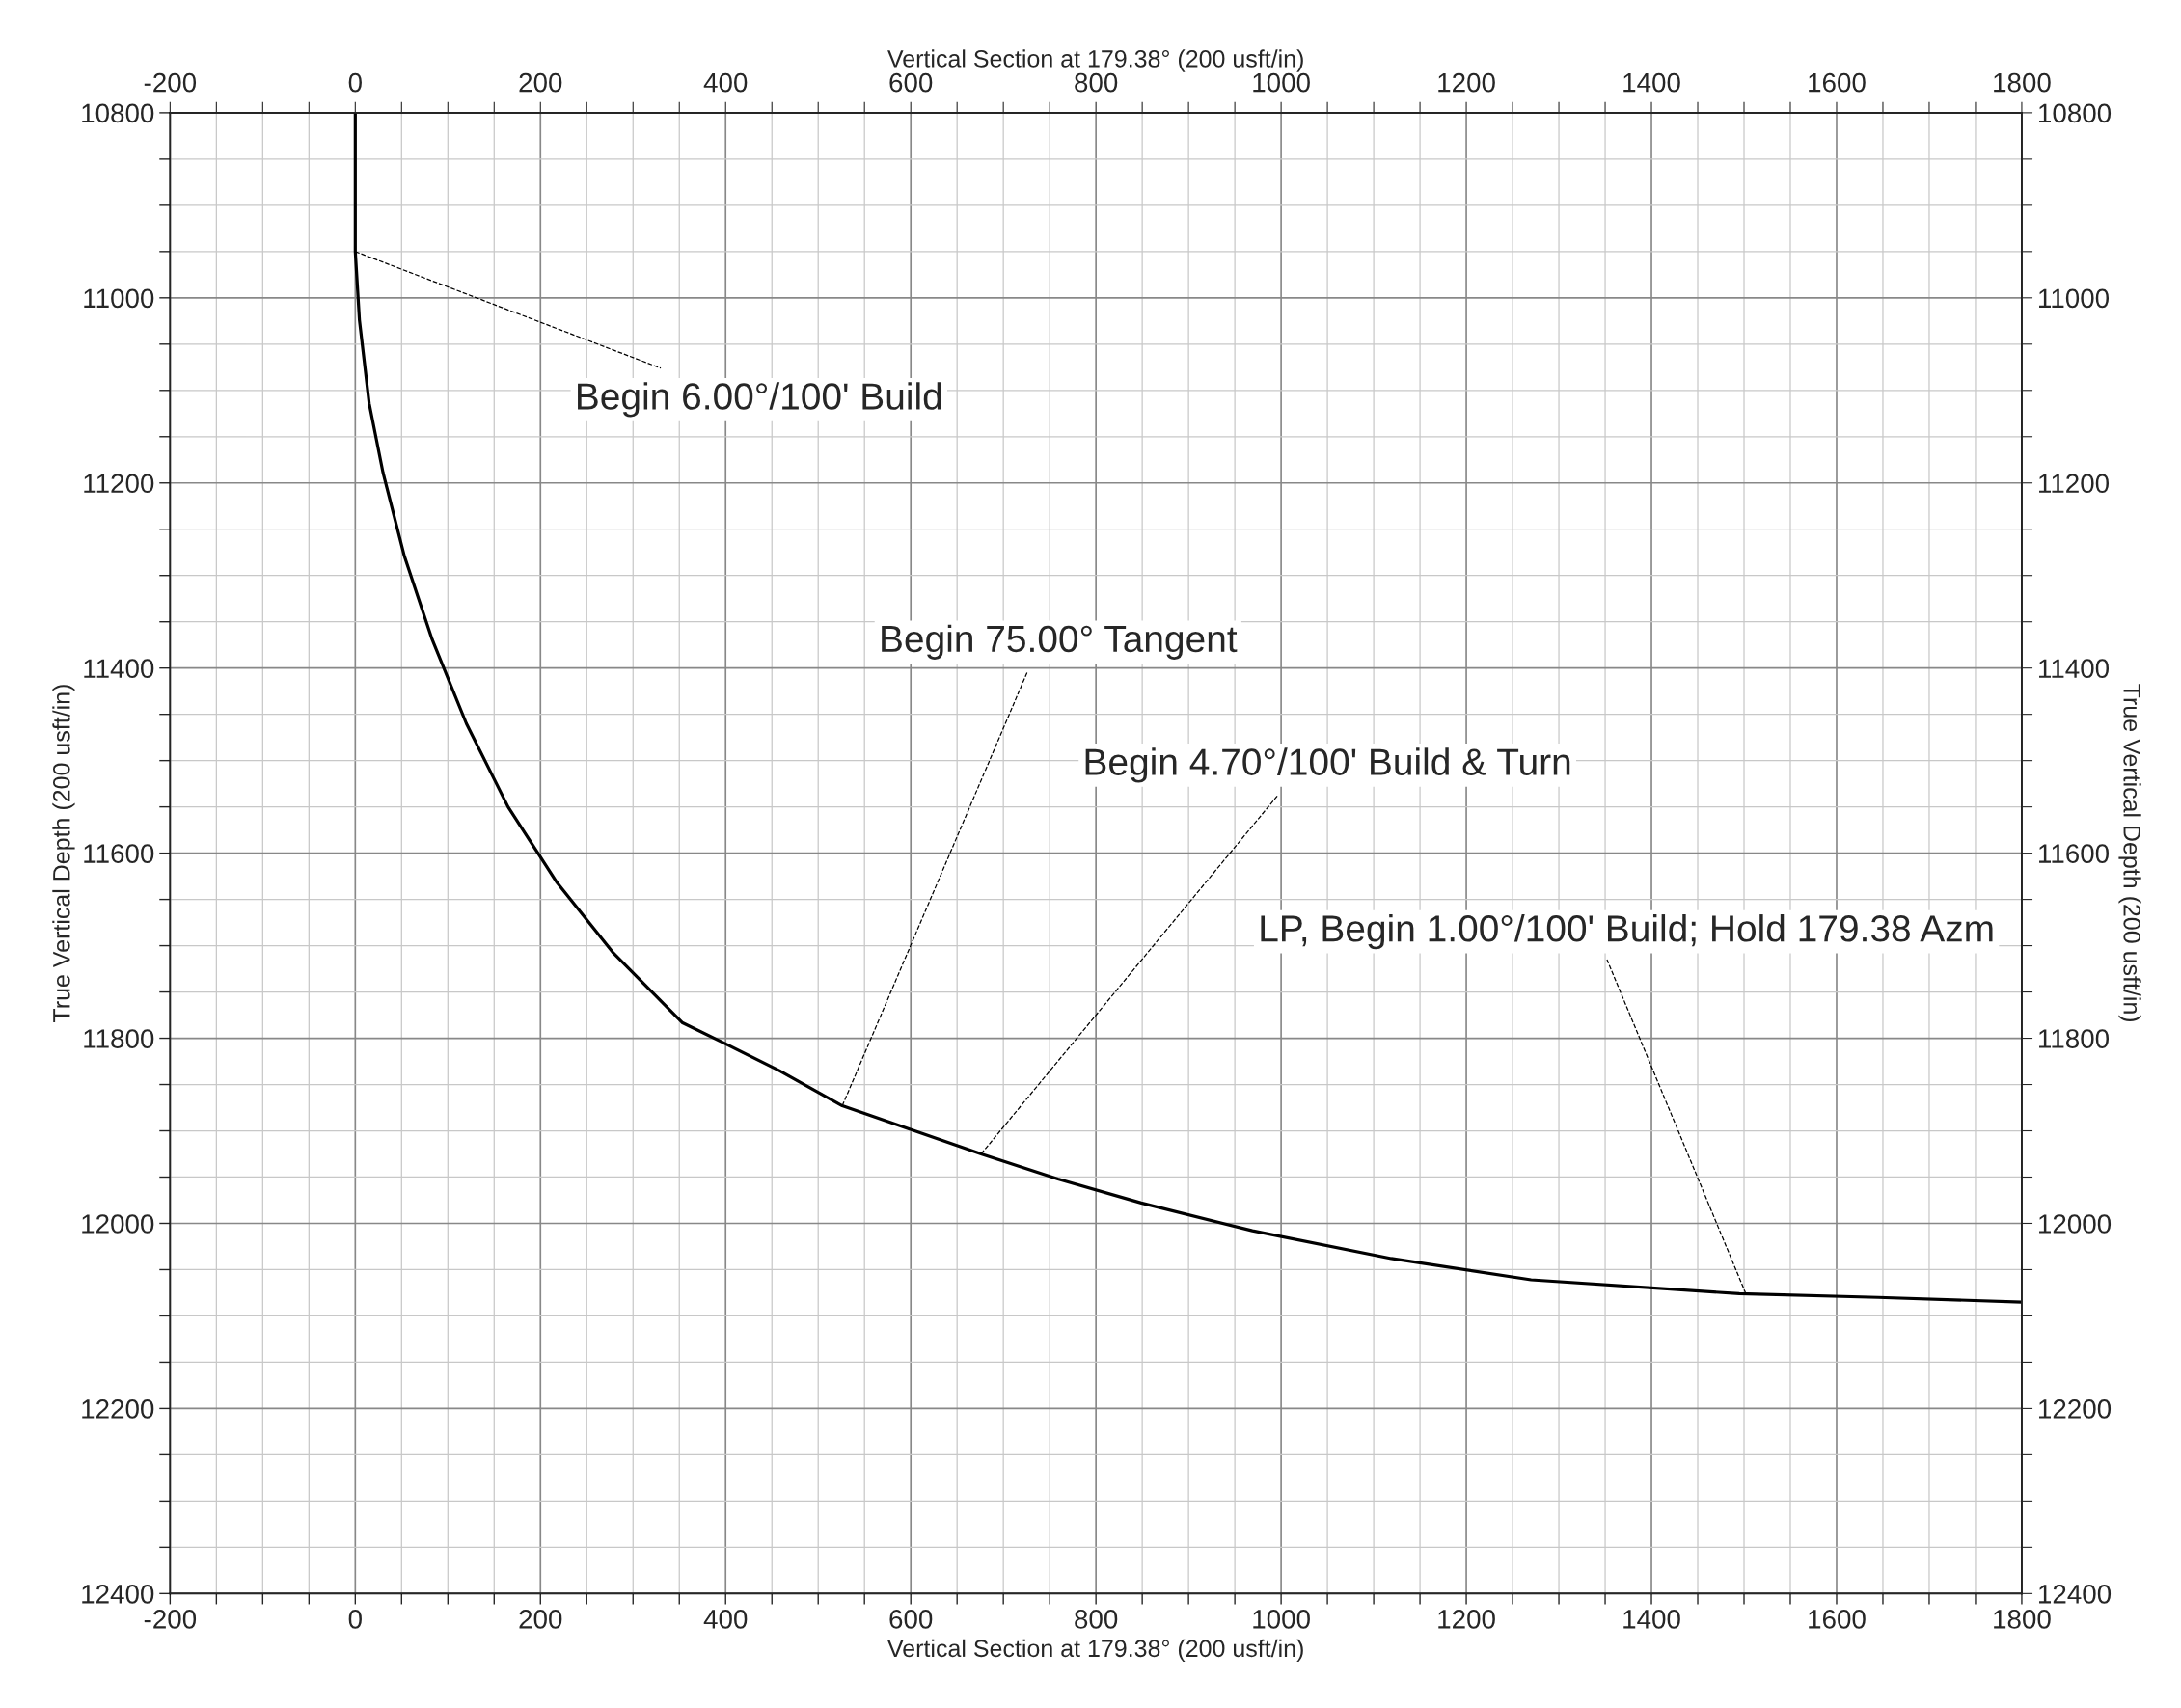  What do you see at coordinates (63, 854) in the screenshot?
I see `y-axis-title: True Vertical Depth (200 usft/in)` at bounding box center [63, 854].